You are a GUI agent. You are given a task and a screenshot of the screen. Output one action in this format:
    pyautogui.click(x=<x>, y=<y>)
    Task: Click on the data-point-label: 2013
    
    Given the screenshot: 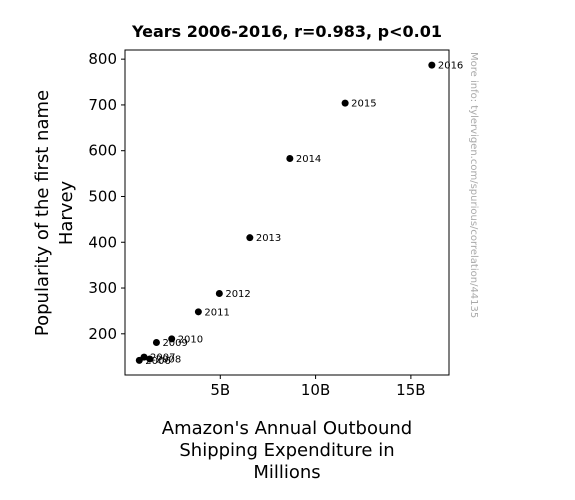 What is the action you would take?
    pyautogui.click(x=268, y=238)
    